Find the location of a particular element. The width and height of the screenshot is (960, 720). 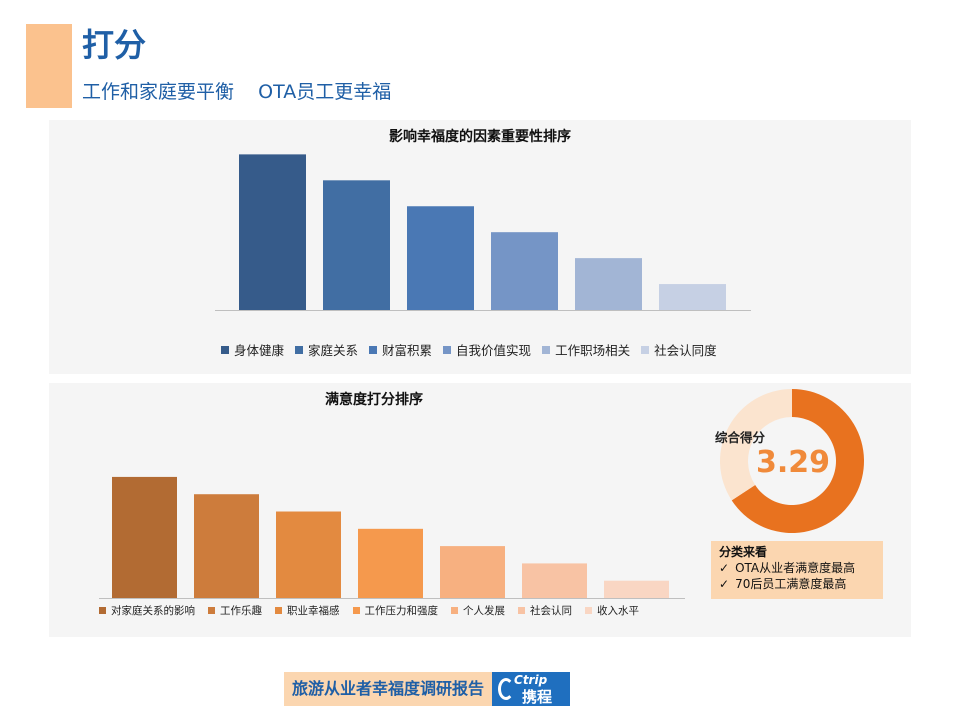

importance-bar-chart is located at coordinates (483, 232).